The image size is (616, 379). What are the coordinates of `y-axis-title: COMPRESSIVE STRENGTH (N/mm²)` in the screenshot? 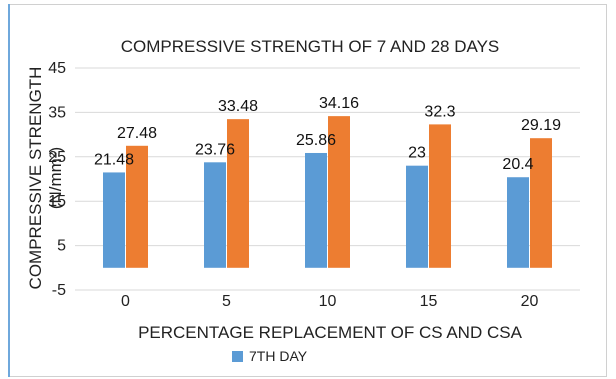 It's located at (45, 178).